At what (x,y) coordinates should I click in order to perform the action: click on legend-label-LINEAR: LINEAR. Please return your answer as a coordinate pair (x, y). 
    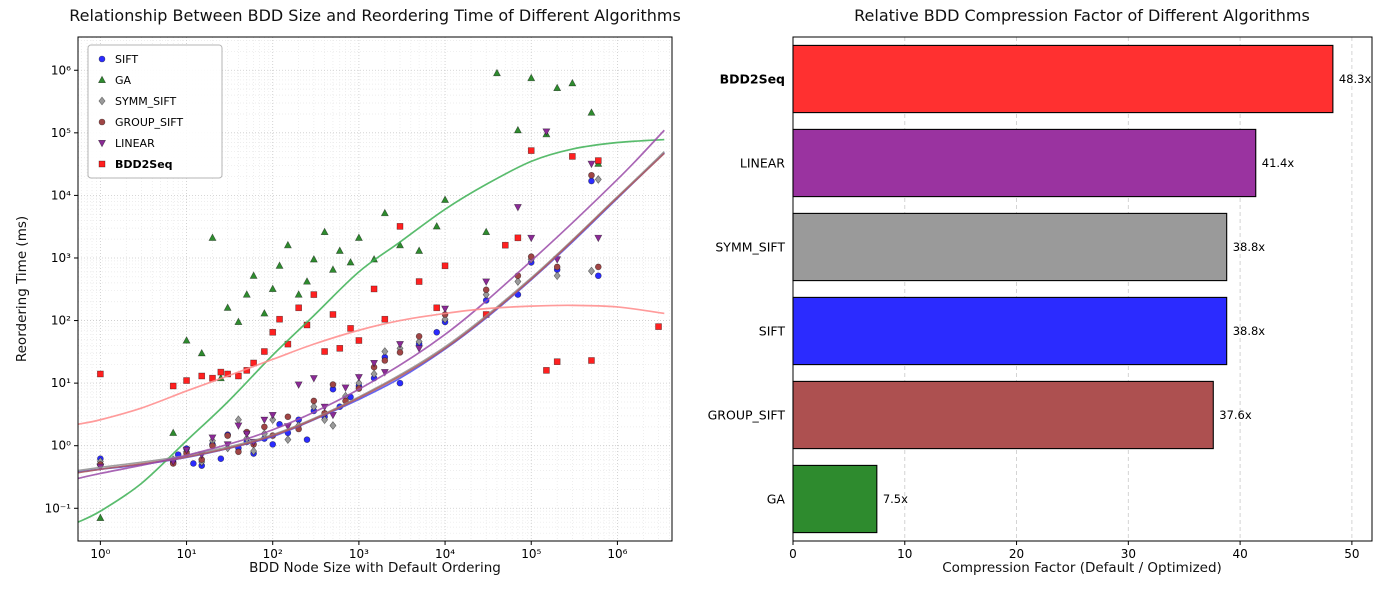
    Looking at the image, I should click on (135, 143).